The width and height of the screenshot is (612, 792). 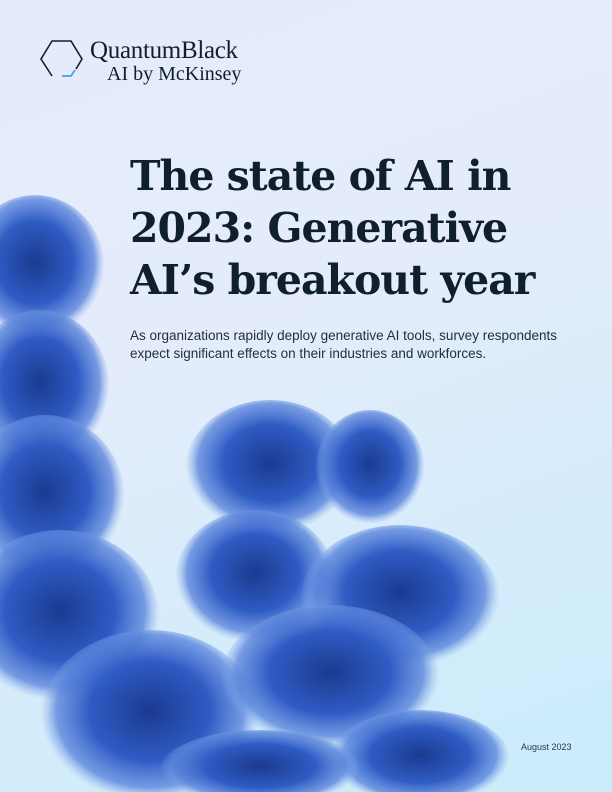 I want to click on logo-line2: AI by McKinsey, so click(x=174, y=74).